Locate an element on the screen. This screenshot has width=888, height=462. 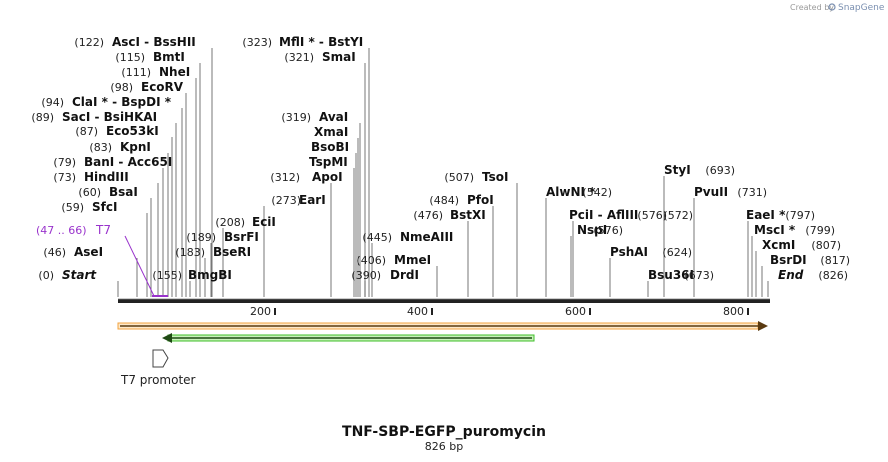
site-position: (79) is located at coordinates (64, 162).